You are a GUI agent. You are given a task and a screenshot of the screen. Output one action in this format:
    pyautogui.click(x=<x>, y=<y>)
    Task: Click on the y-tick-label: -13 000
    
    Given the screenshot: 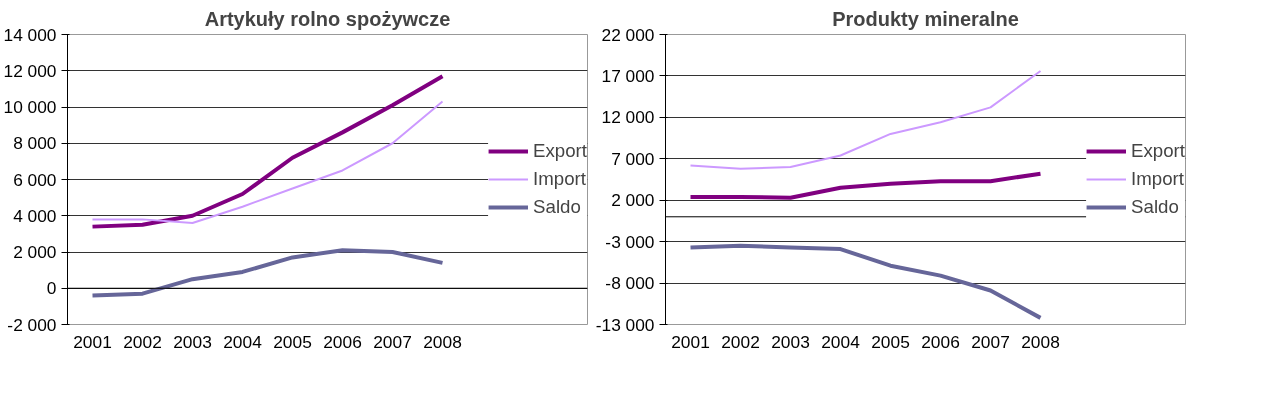 What is the action you would take?
    pyautogui.click(x=625, y=324)
    